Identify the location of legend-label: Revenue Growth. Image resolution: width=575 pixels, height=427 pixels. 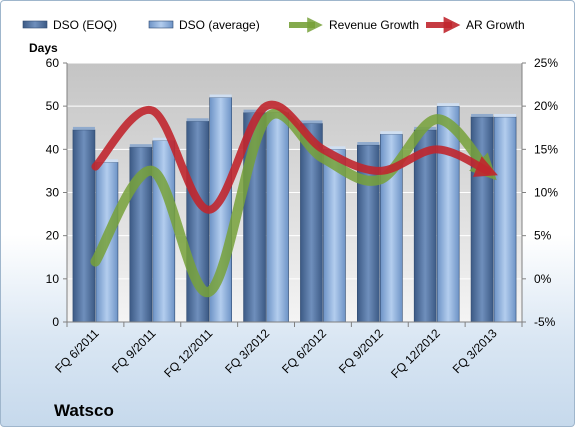
(374, 25).